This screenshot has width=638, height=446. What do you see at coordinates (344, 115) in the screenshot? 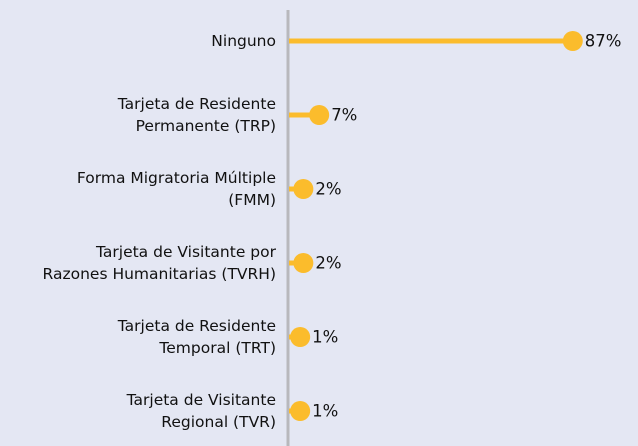
I see `value-label: 7%` at bounding box center [344, 115].